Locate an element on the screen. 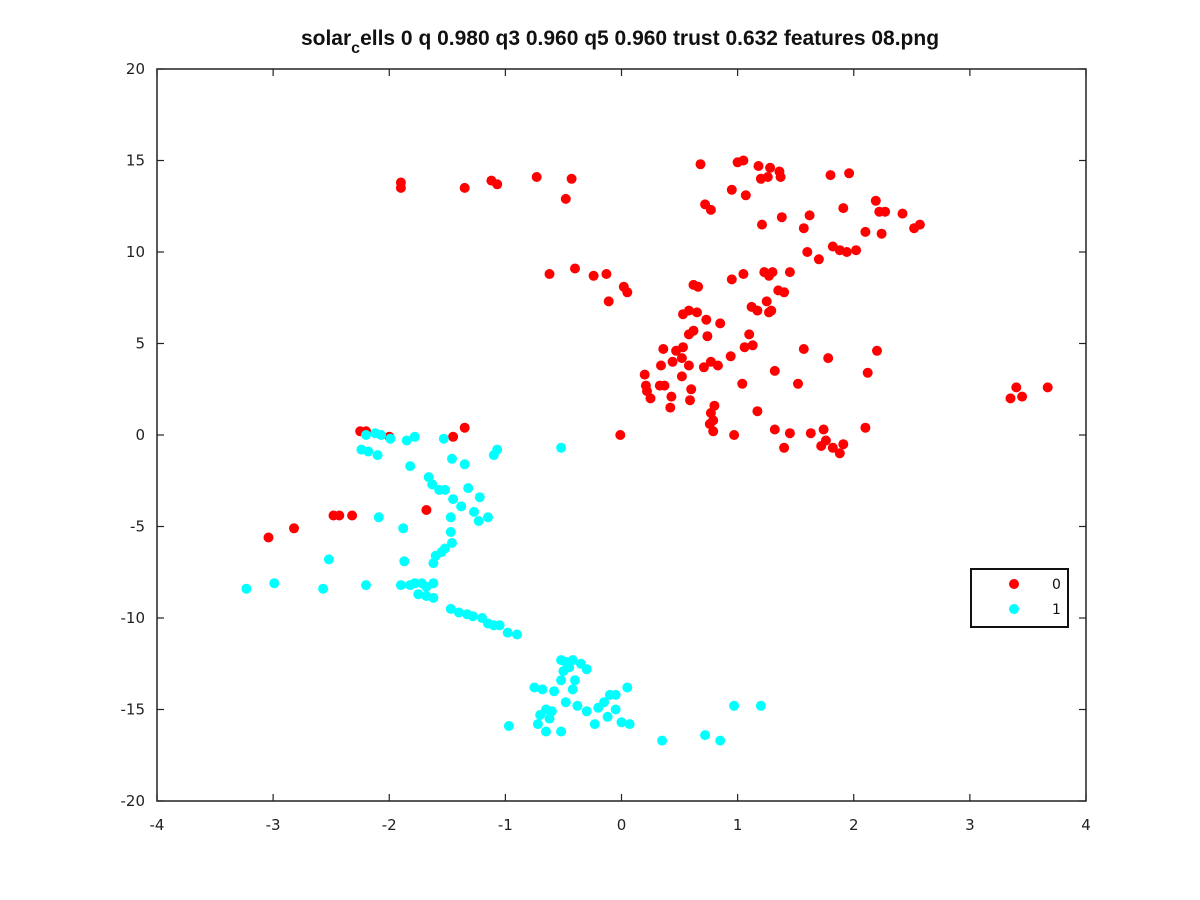 The height and width of the screenshot is (900, 1200). y-tick-label: 0 is located at coordinates (140, 435).